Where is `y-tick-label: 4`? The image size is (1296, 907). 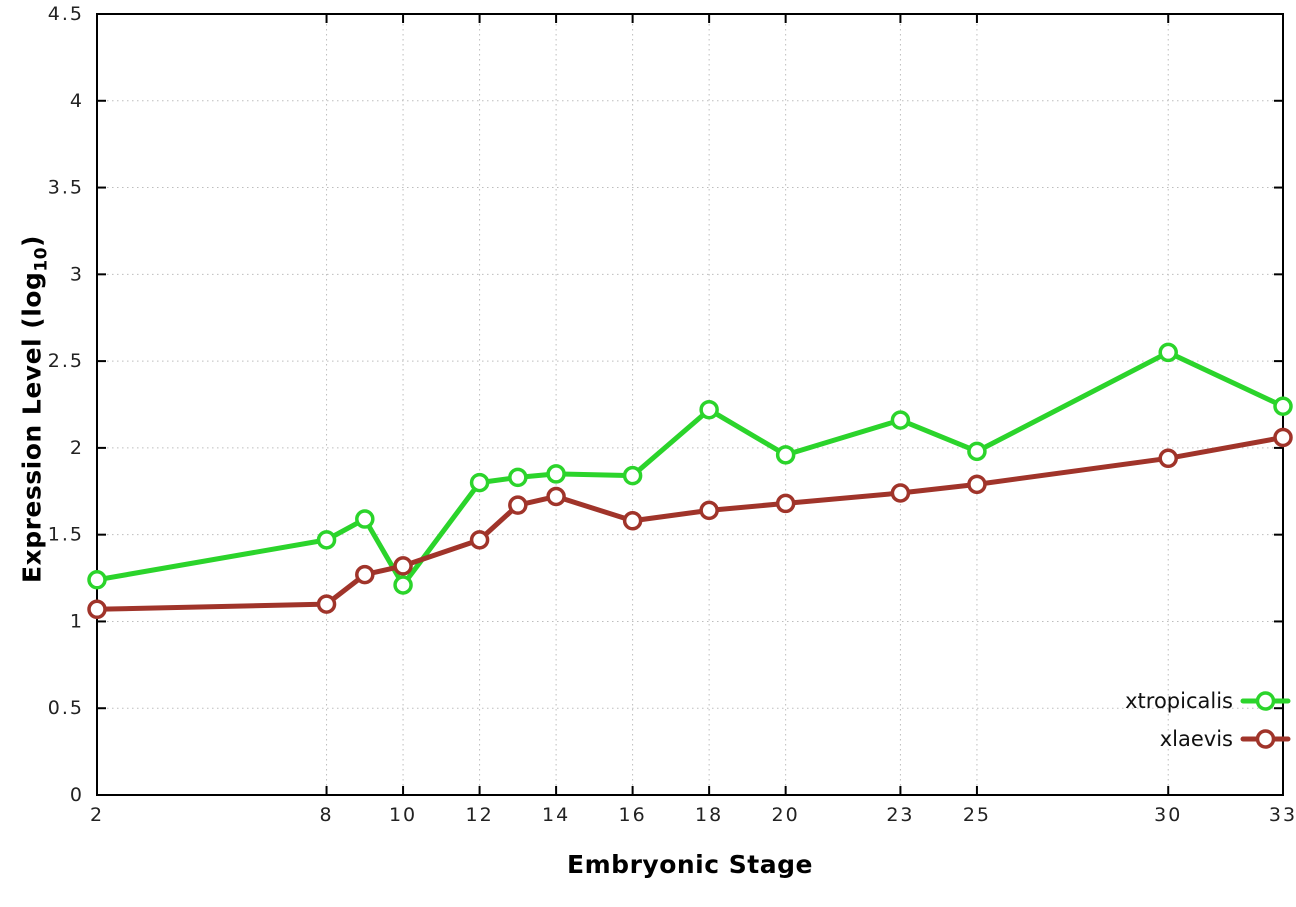
y-tick-label: 4 is located at coordinates (77, 101).